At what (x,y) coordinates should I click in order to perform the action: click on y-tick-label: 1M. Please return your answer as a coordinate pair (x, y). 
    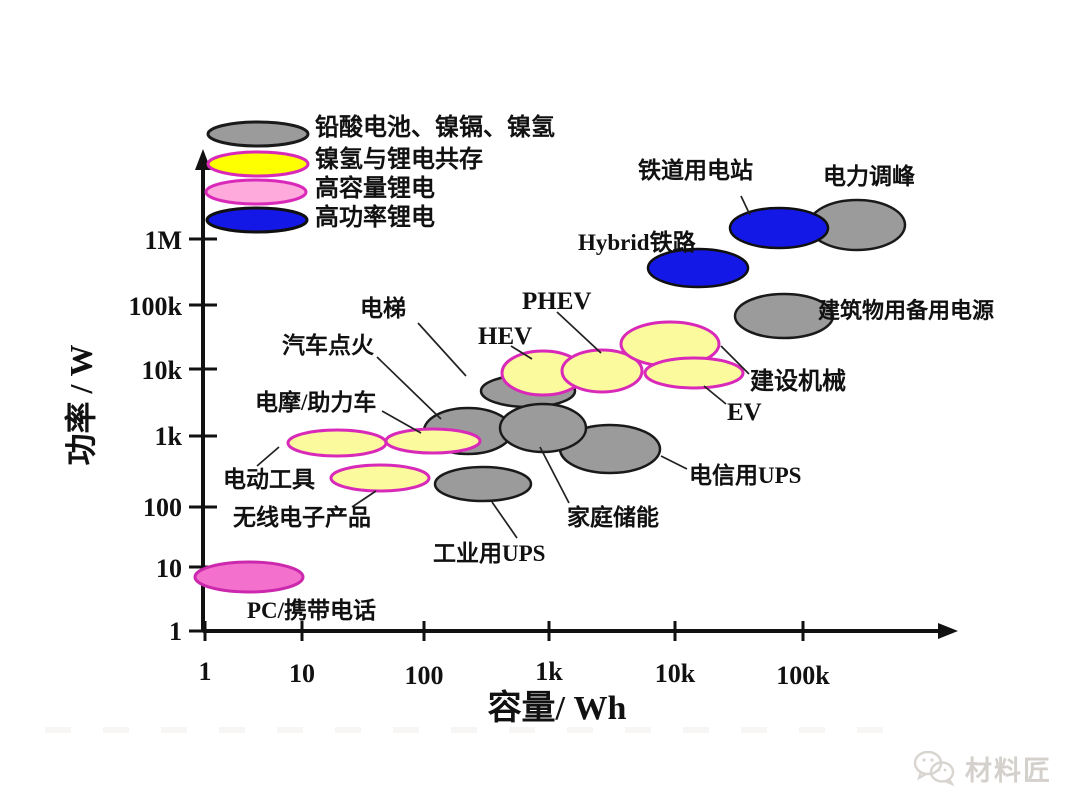
    Looking at the image, I should click on (163, 240).